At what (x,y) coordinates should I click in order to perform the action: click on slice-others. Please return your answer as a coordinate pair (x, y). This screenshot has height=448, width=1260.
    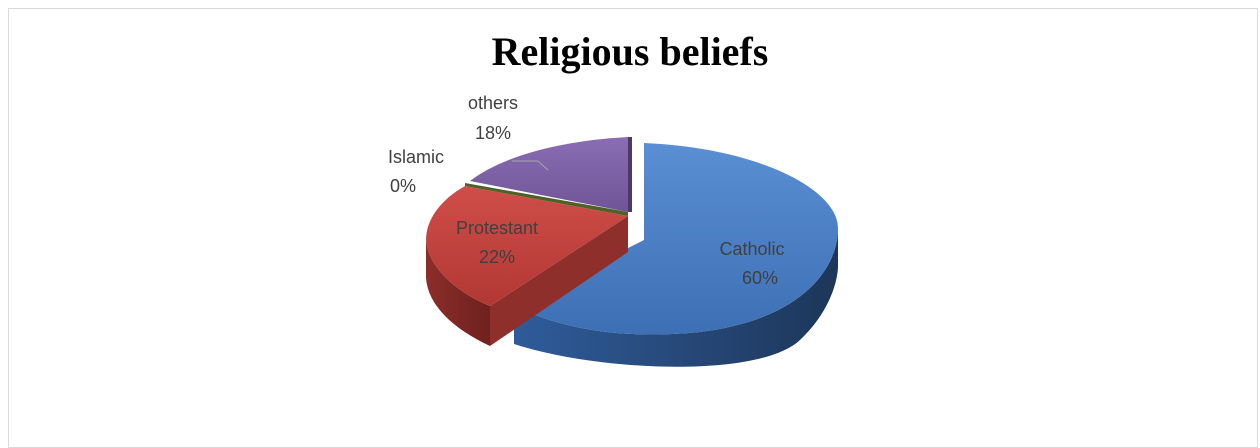
    Looking at the image, I should click on (551, 174).